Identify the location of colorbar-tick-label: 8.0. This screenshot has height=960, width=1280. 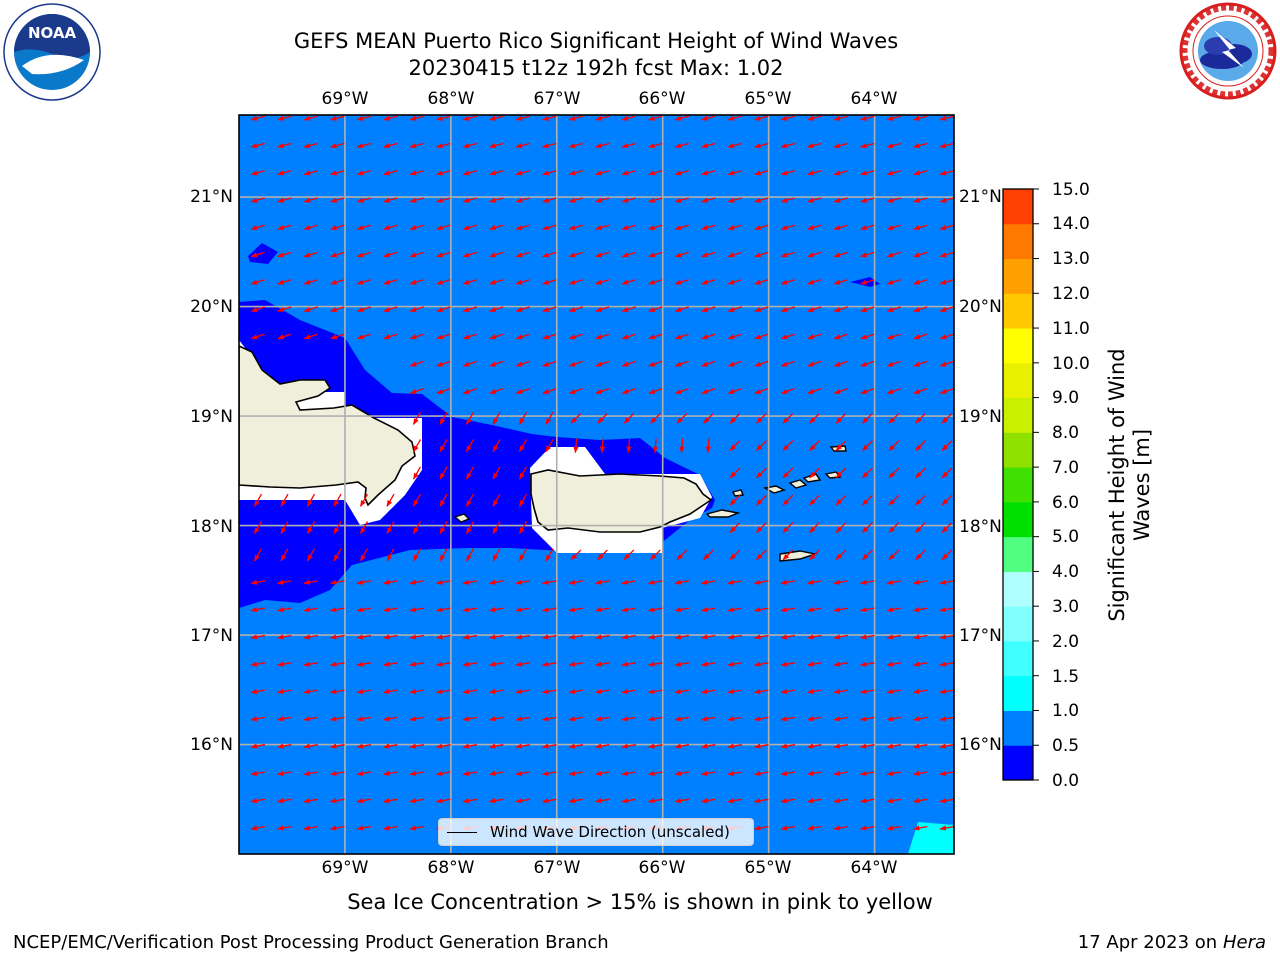
(1066, 433).